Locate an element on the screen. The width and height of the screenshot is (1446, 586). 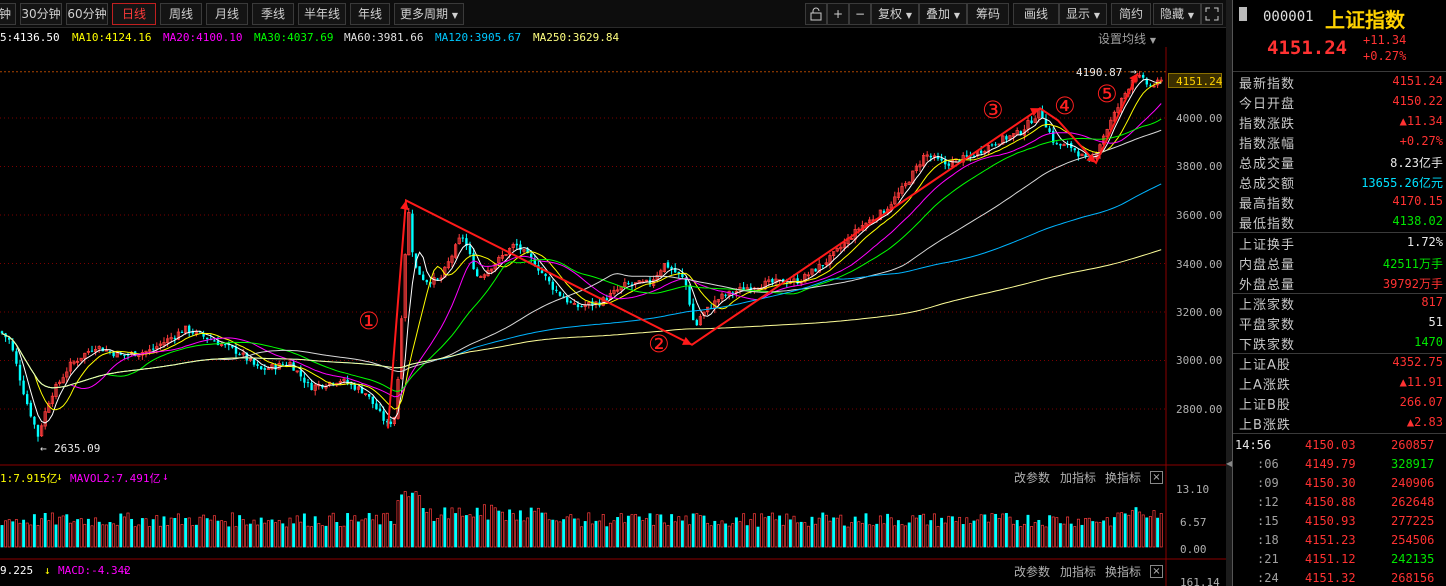
tick-volume: 262648 is located at coordinates (1413, 502).